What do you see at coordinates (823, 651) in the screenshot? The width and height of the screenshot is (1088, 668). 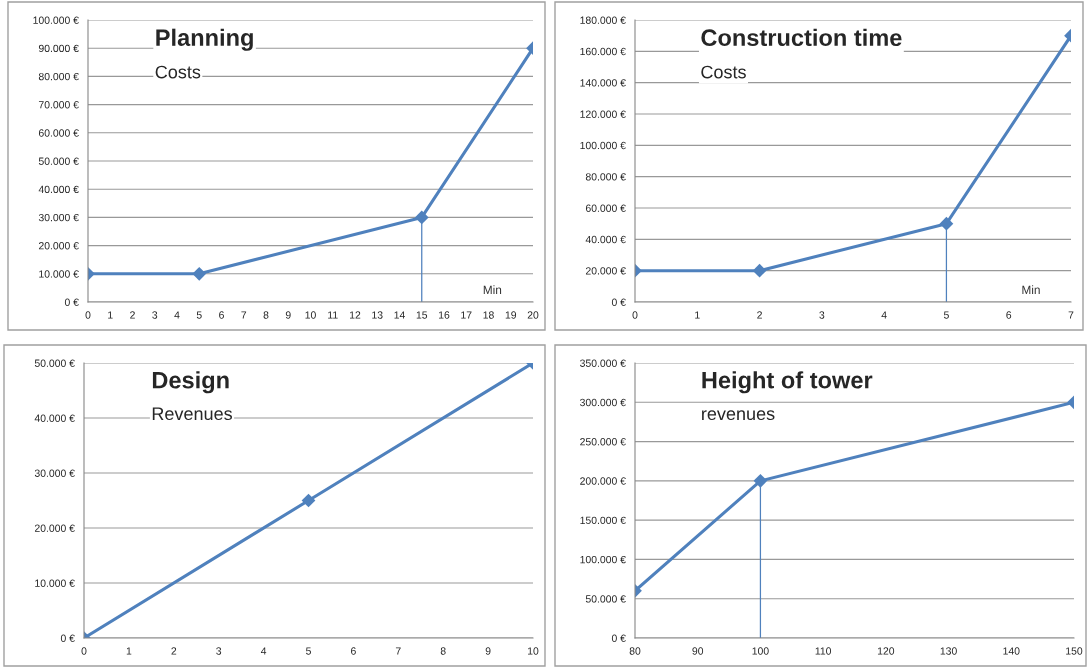 I see `x-tick-label: 110` at bounding box center [823, 651].